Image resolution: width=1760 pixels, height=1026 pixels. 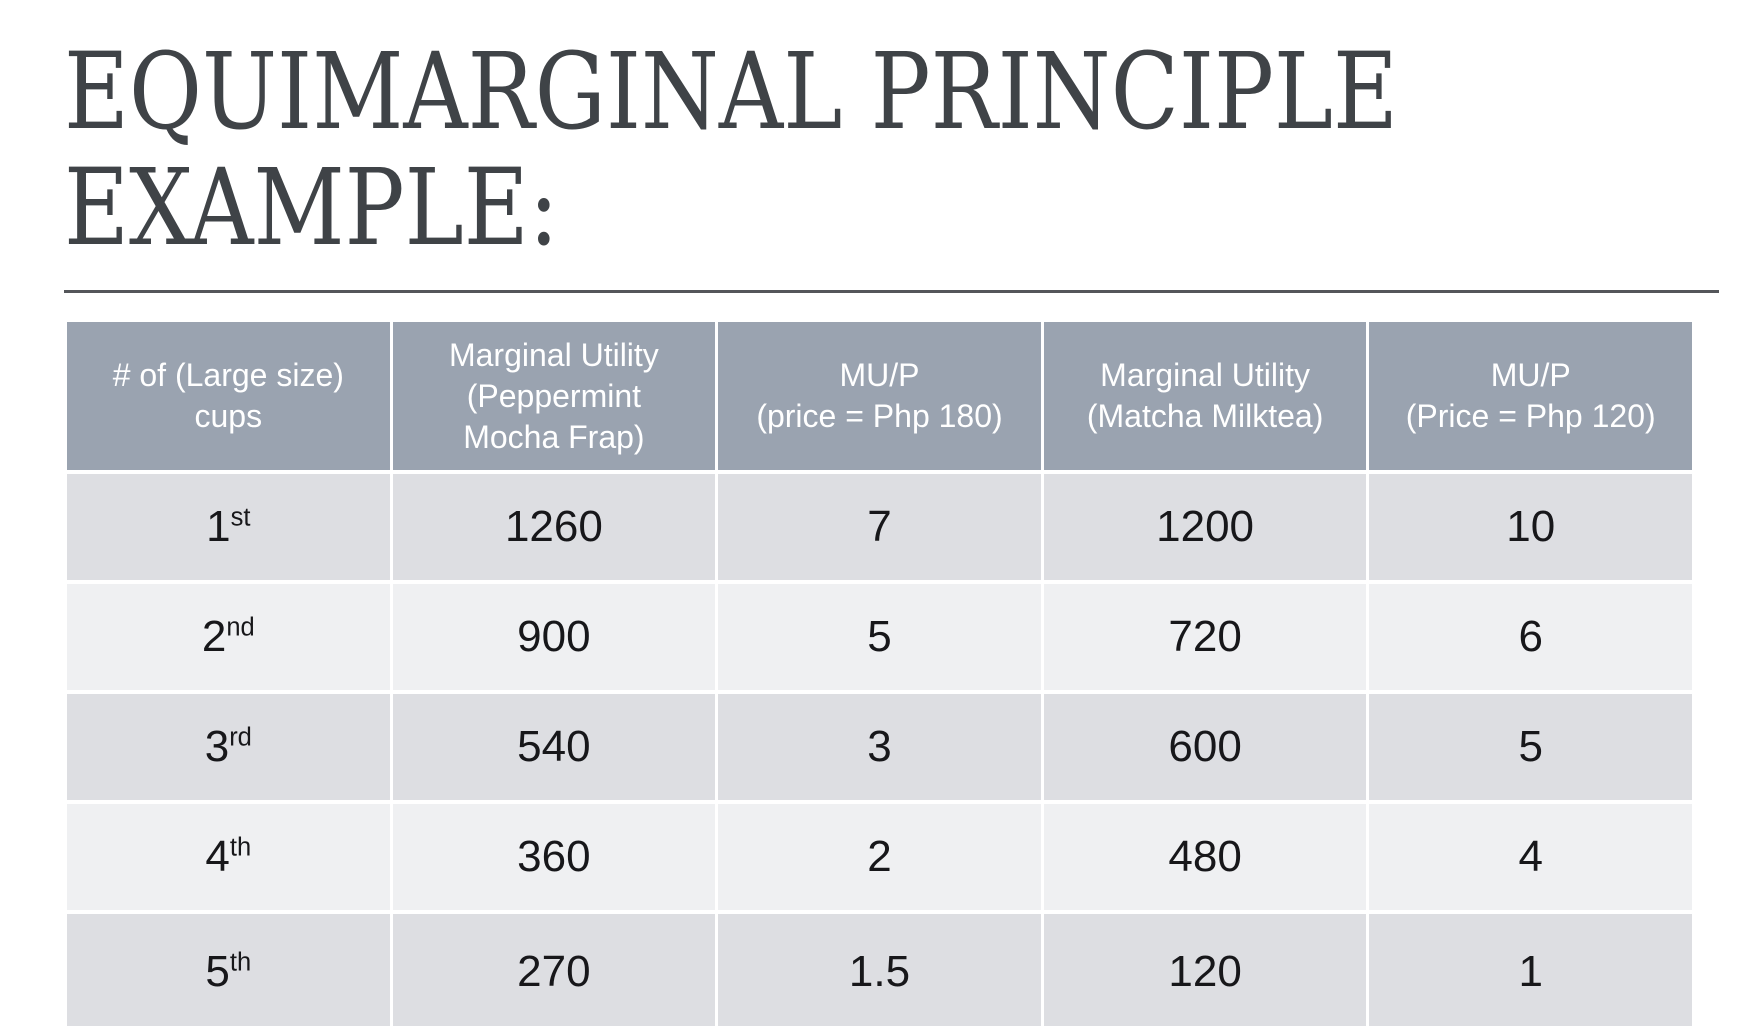 I want to click on header-line: Mocha Frap), so click(x=554, y=436).